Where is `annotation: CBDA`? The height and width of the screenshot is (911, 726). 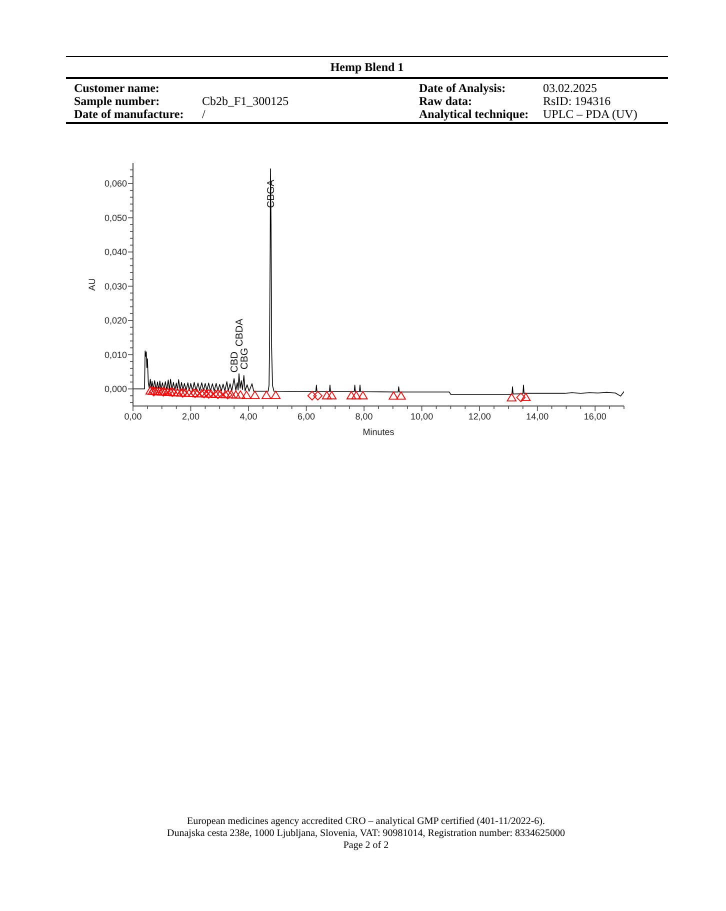
annotation: CBDA is located at coordinates (240, 332).